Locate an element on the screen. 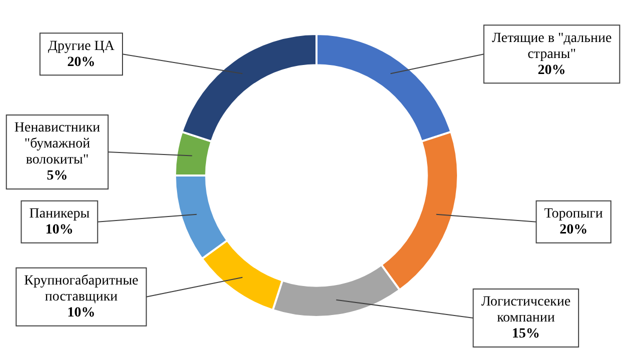  data-label: 5% is located at coordinates (57, 176).